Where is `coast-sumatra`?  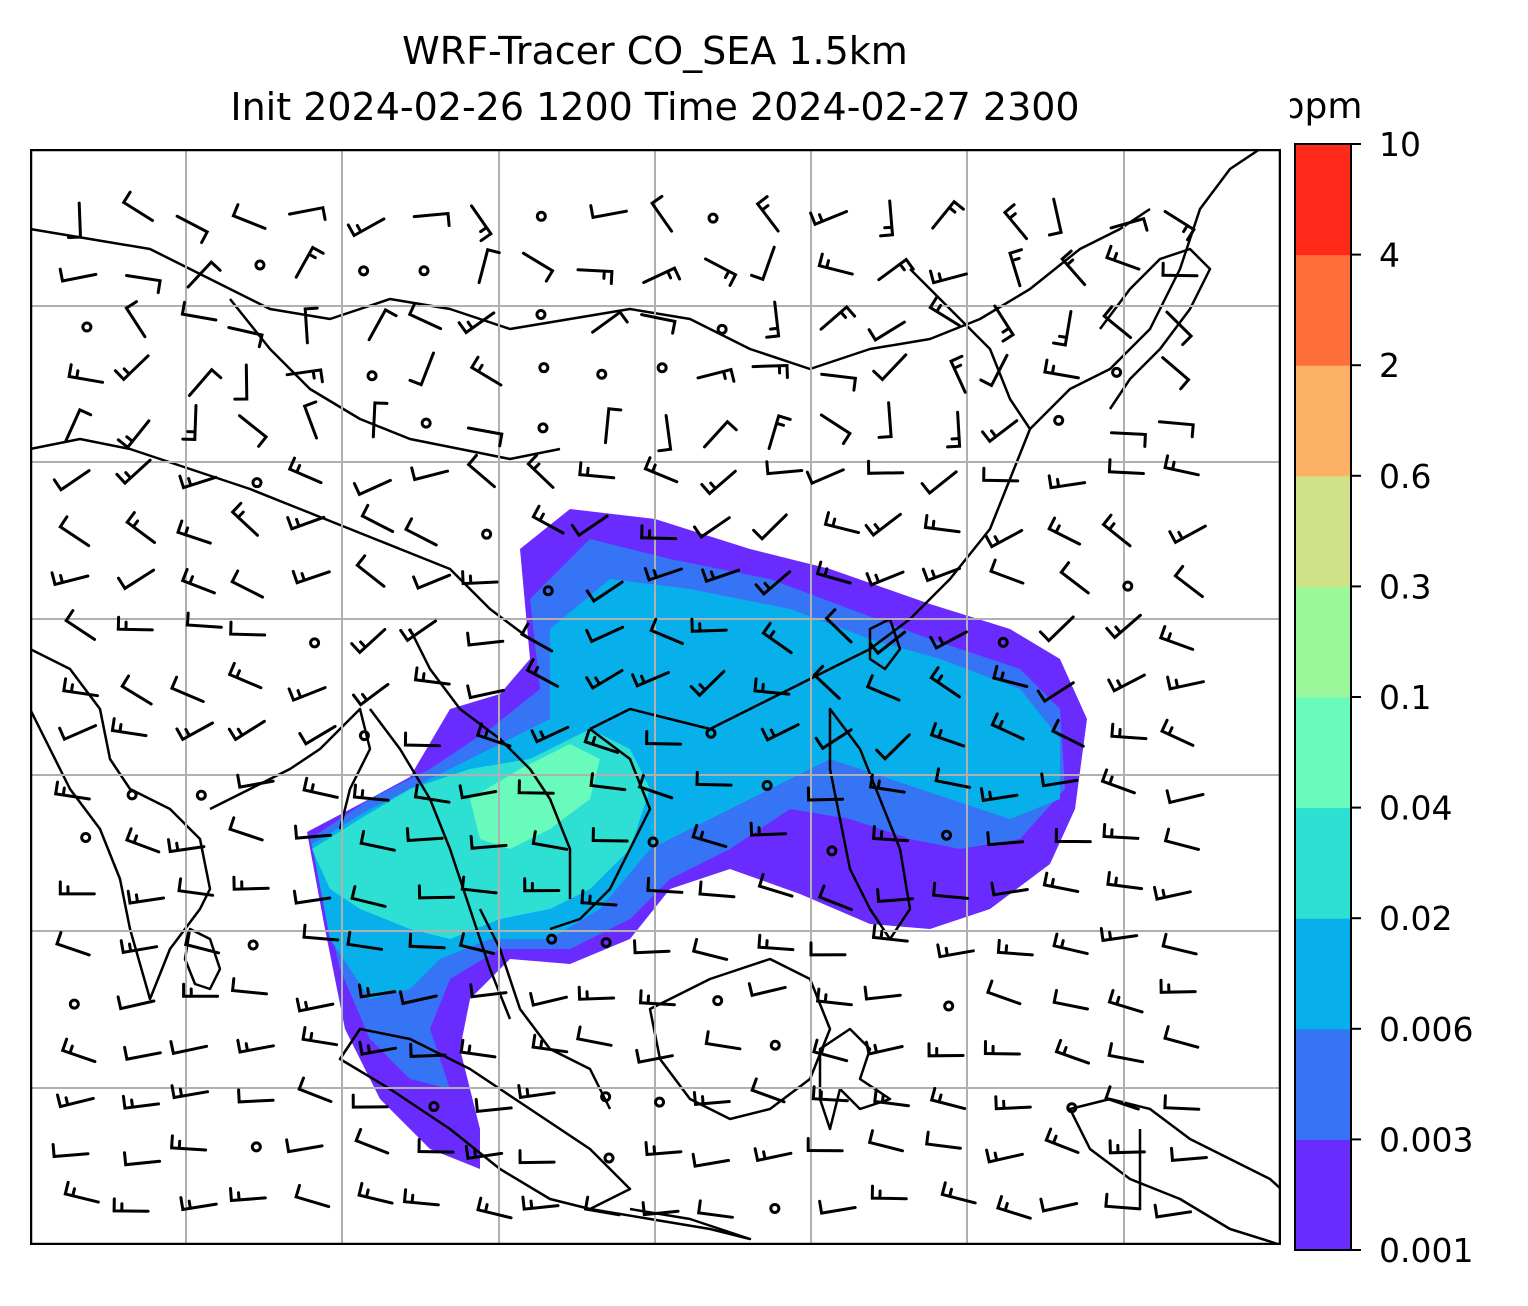
coast-sumatra is located at coordinates (485, 1119).